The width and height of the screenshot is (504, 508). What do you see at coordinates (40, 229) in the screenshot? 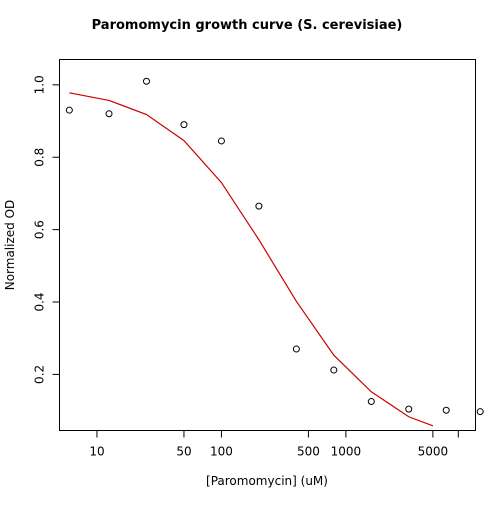
I see `y-tick-label: 0.6` at bounding box center [40, 229].